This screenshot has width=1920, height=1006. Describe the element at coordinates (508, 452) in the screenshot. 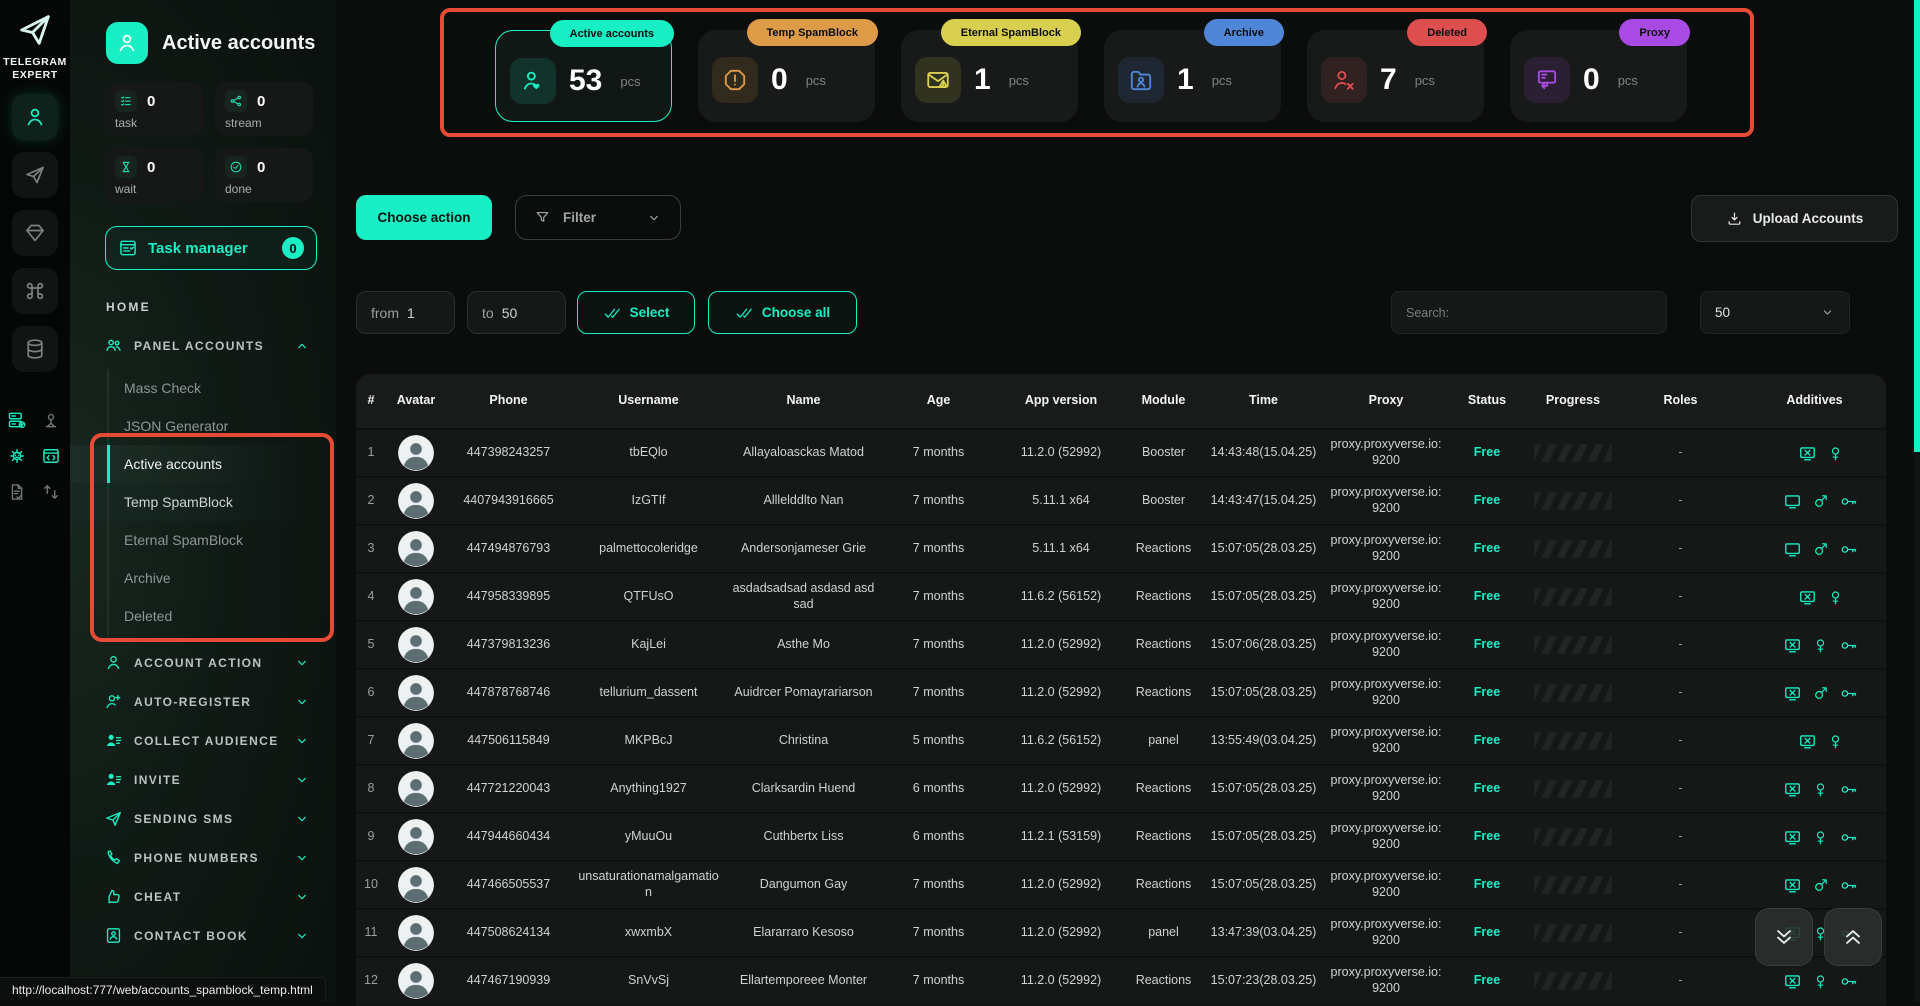

I see `cell-phone: 447398243257` at that location.